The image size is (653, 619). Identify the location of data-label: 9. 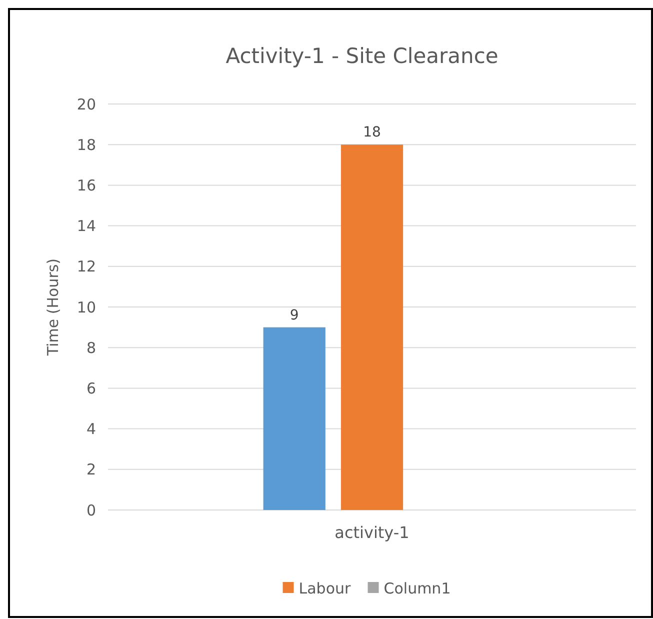
(294, 315).